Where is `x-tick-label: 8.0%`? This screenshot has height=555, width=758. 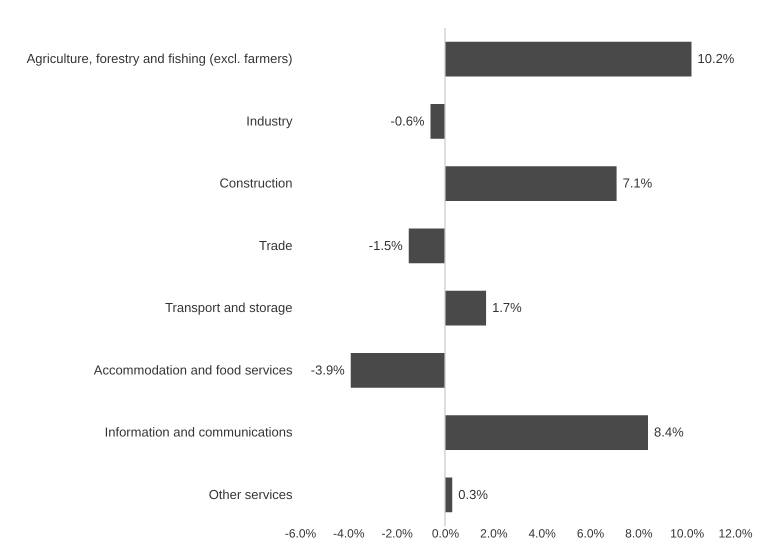 x-tick-label: 8.0% is located at coordinates (639, 533).